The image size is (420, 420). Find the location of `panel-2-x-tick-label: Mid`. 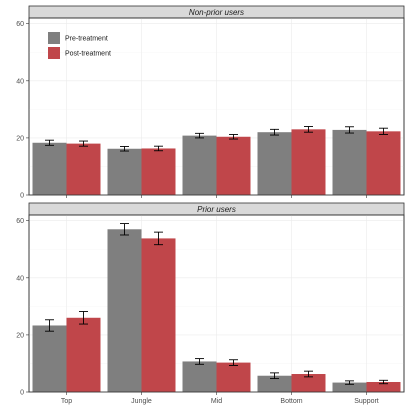

panel-2-x-tick-label: Mid is located at coordinates (216, 401).